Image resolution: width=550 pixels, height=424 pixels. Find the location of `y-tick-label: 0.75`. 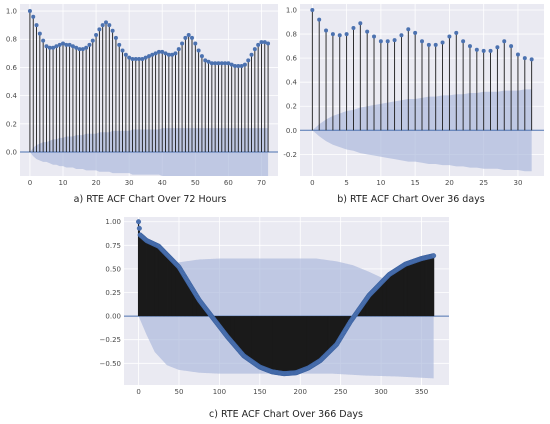

y-tick-label: 0.75 is located at coordinates (113, 246).